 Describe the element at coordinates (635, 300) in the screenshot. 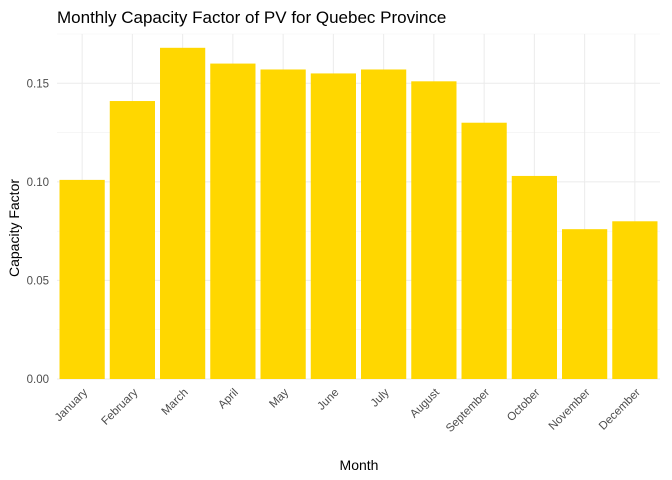

I see `bar-december` at that location.